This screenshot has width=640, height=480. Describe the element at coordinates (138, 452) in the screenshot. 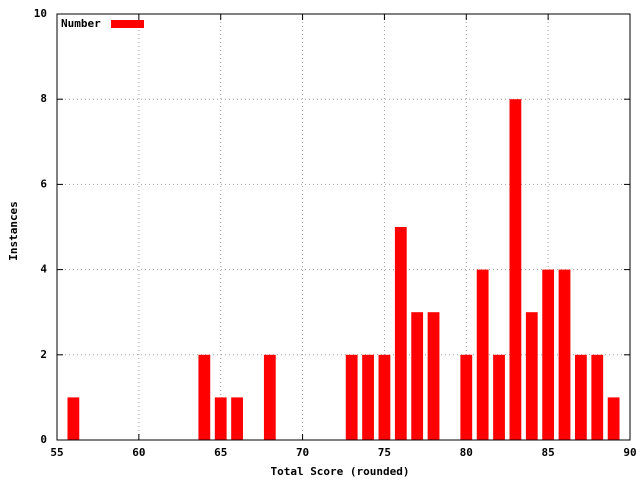

I see `x-tick-label: 60` at that location.